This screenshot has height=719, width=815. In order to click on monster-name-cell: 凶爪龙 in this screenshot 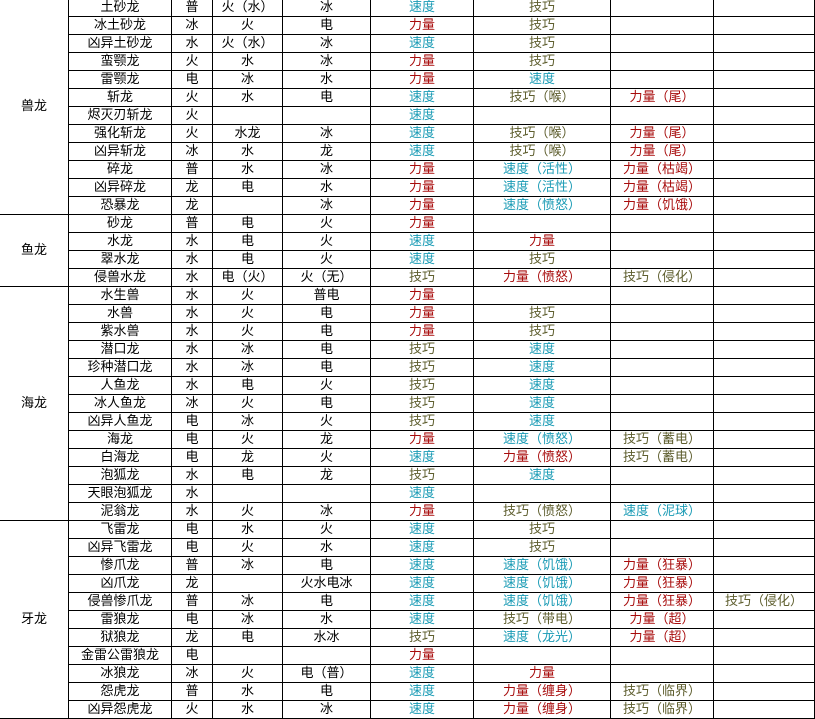, I will do `click(120, 583)`.